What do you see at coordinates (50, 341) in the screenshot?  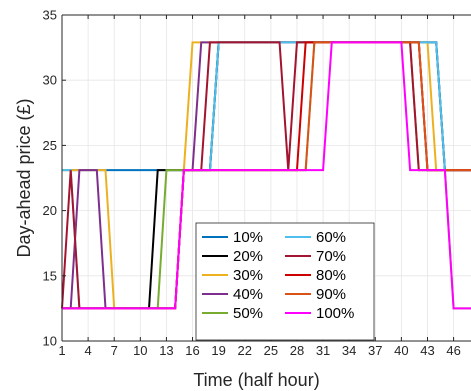 I see `y-tick-label: 10` at bounding box center [50, 341].